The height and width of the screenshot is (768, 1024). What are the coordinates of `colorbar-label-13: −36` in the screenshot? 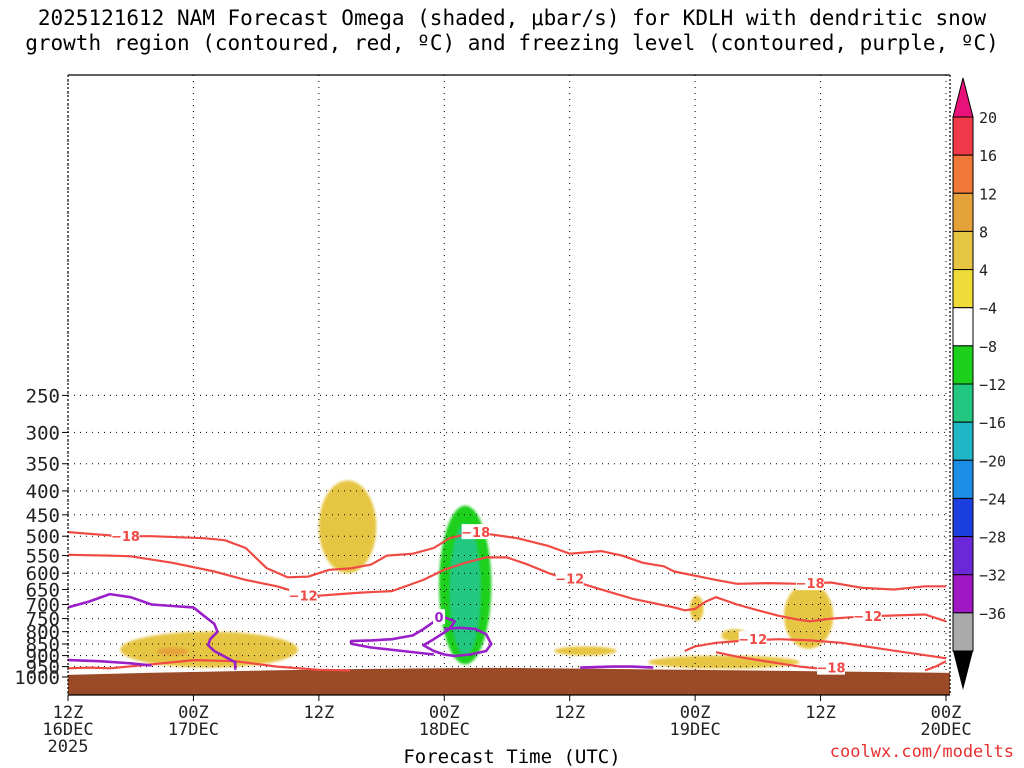 It's located at (992, 614).